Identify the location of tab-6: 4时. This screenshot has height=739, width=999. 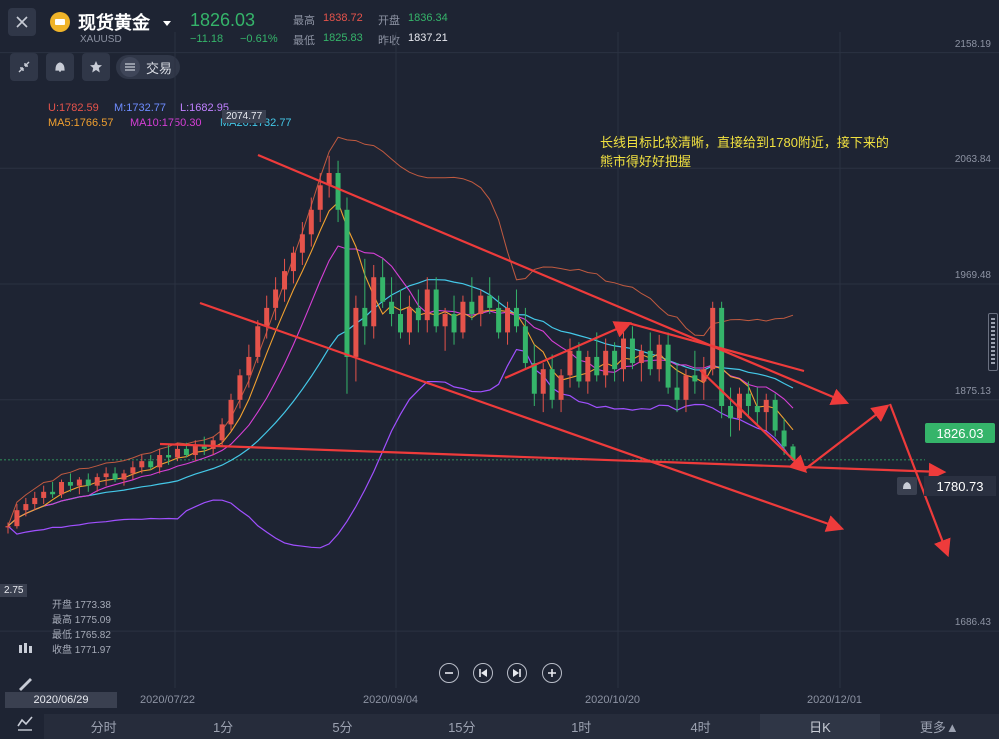
(700, 727).